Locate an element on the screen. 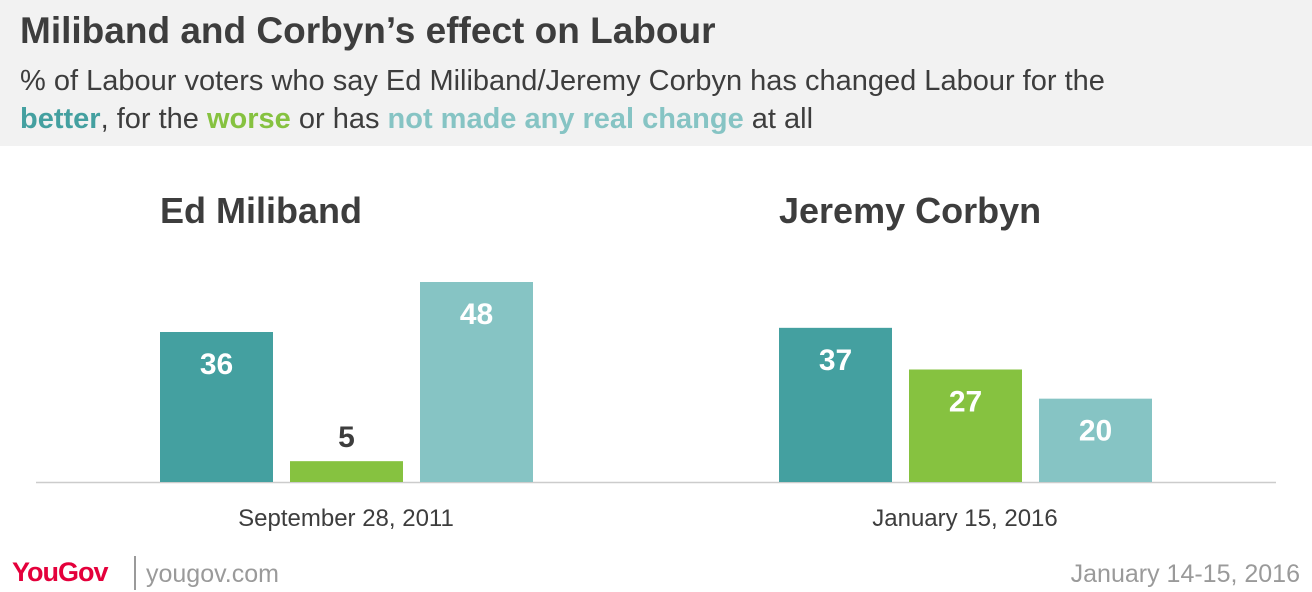 This screenshot has height=592, width=1312. subtitle-text-3: or has is located at coordinates (339, 119).